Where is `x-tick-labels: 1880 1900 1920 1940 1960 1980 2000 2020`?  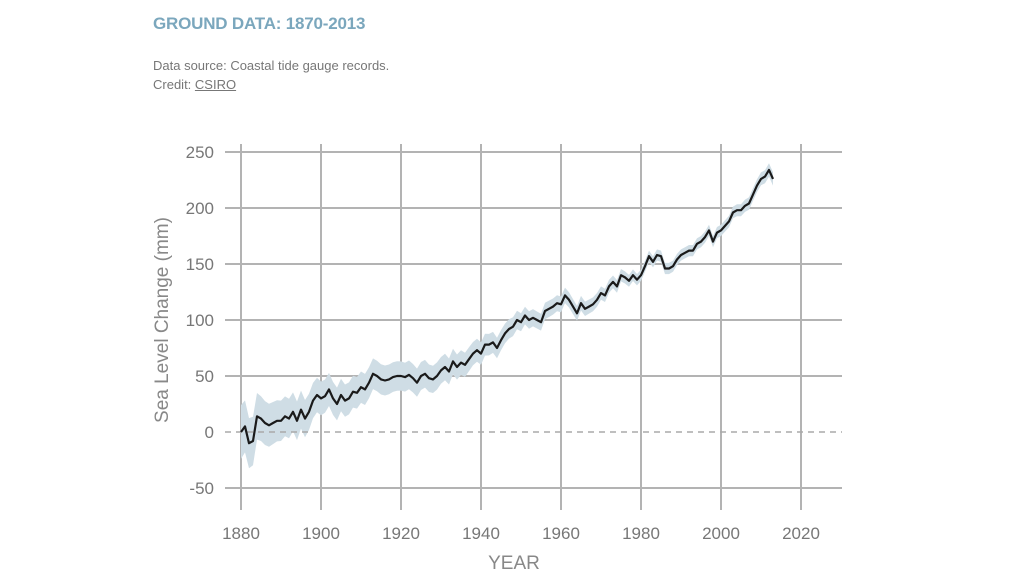
x-tick-labels: 1880 1900 1920 1940 1960 1980 2000 2020 is located at coordinates (521, 533).